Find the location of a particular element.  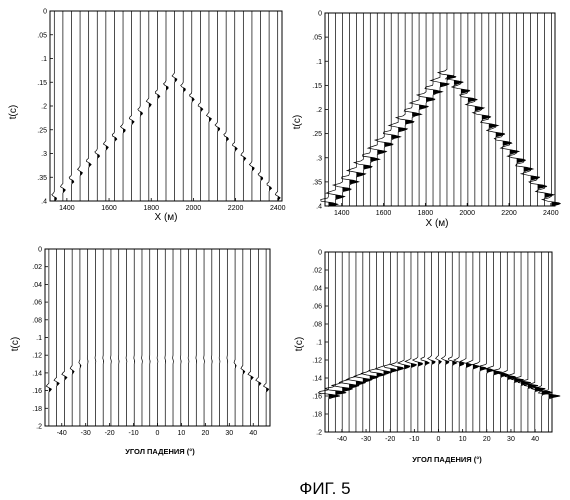

y-tick-label: .14 is located at coordinates (37, 373).